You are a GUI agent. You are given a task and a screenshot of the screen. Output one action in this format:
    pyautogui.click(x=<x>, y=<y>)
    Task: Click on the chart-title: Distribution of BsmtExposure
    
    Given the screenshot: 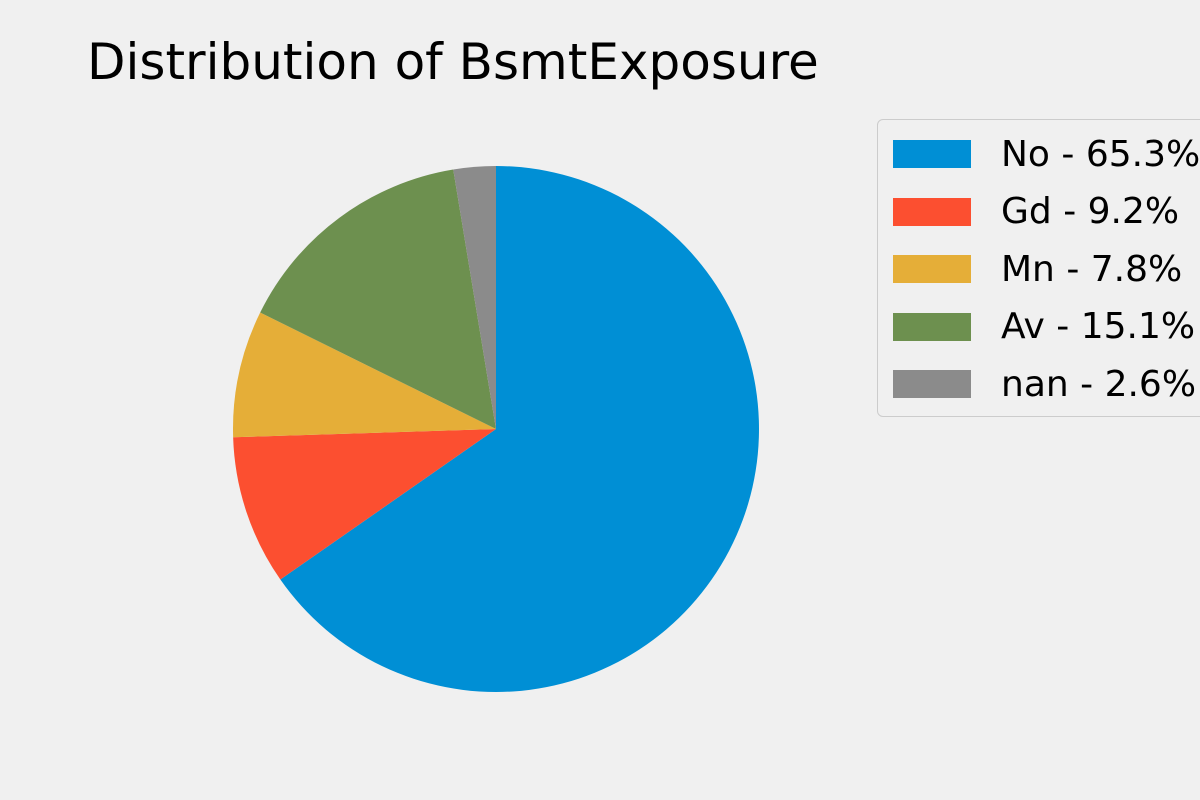 What is the action you would take?
    pyautogui.click(x=453, y=62)
    